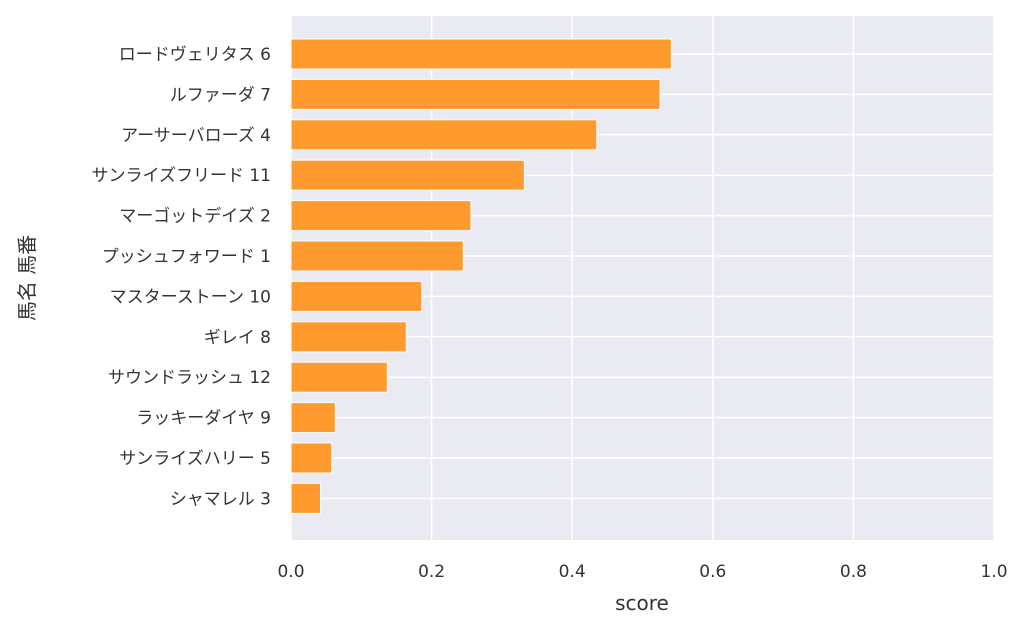 The height and width of the screenshot is (627, 1024). I want to click on x-tick-label: 0.4, so click(572, 572).